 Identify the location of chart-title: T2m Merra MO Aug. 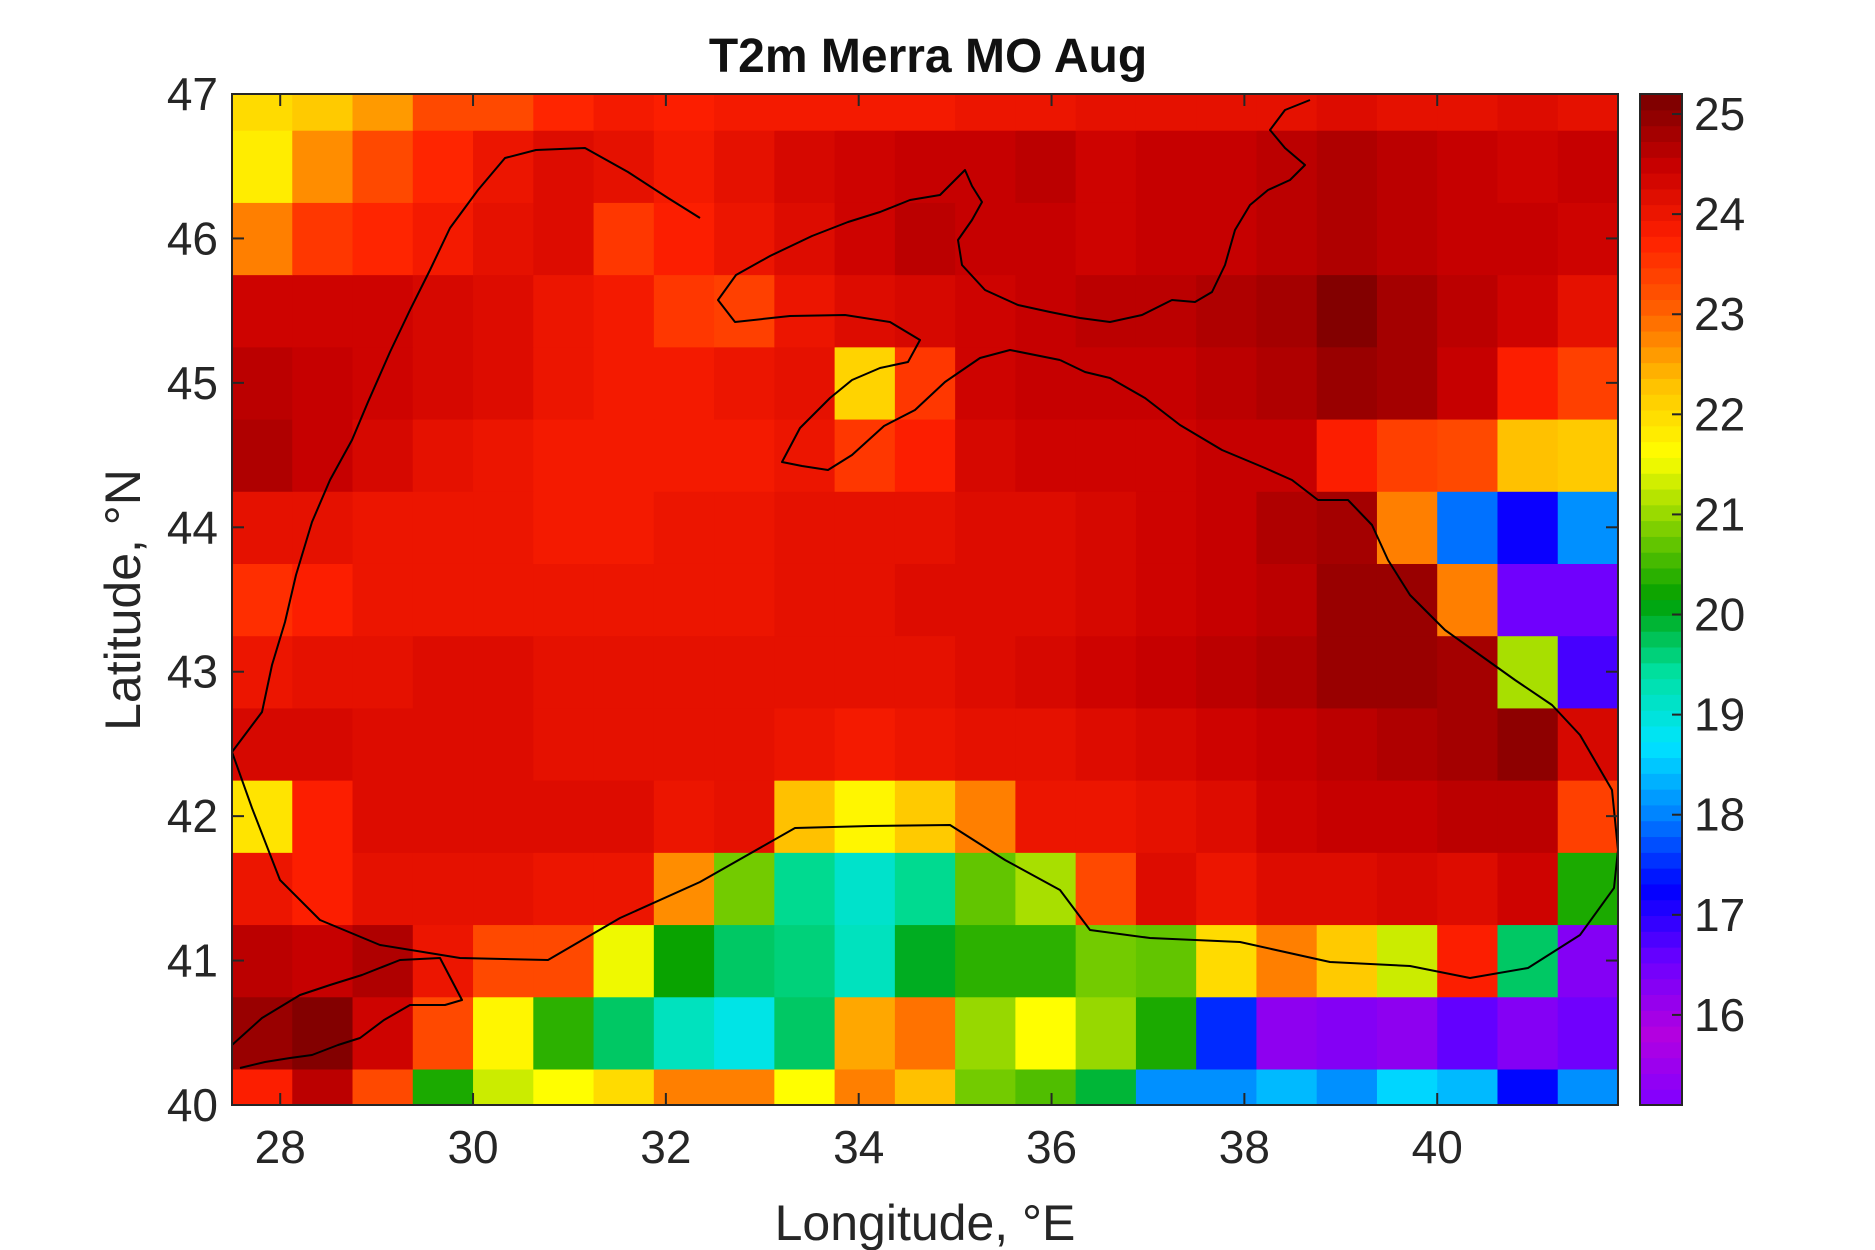
(928, 56).